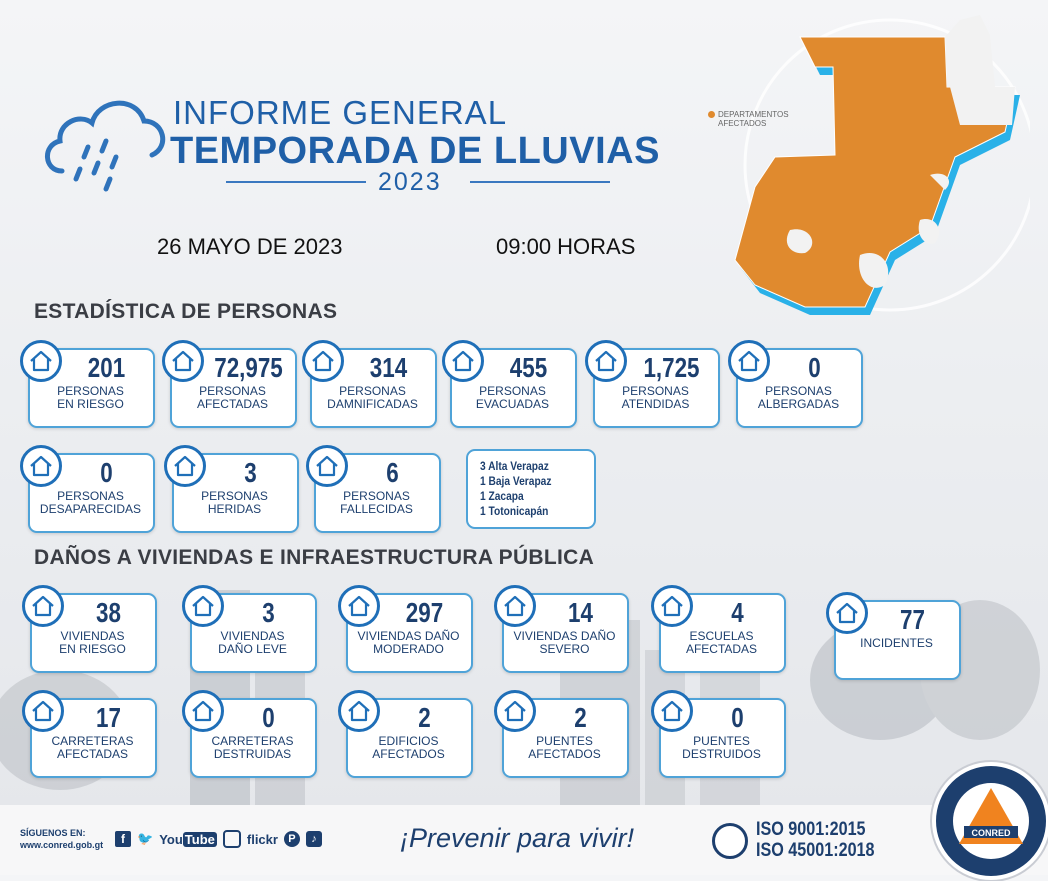 The height and width of the screenshot is (881, 1048). I want to click on website-link: www.conred.gob.gt, so click(62, 845).